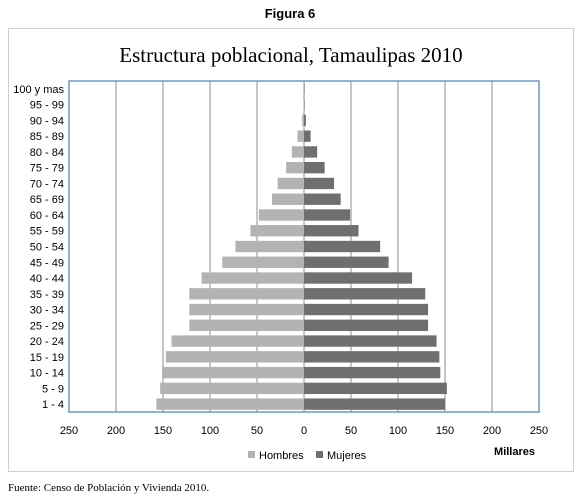 The width and height of the screenshot is (580, 501). Describe the element at coordinates (445, 431) in the screenshot. I see `x-tick-label-8: 150` at that location.